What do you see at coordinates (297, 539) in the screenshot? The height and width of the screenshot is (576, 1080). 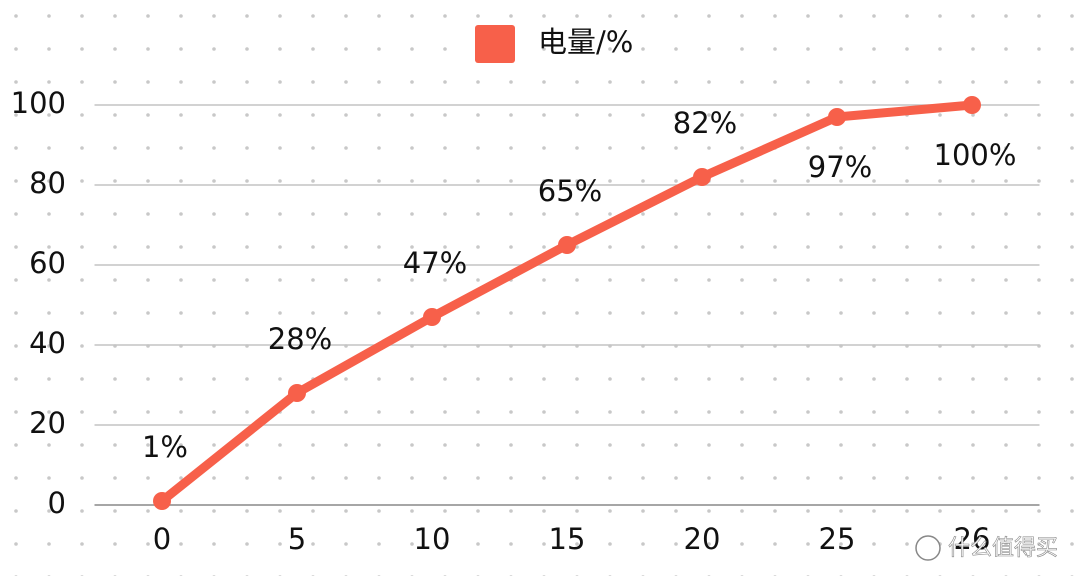 I see `x-tick-label: 5` at bounding box center [297, 539].